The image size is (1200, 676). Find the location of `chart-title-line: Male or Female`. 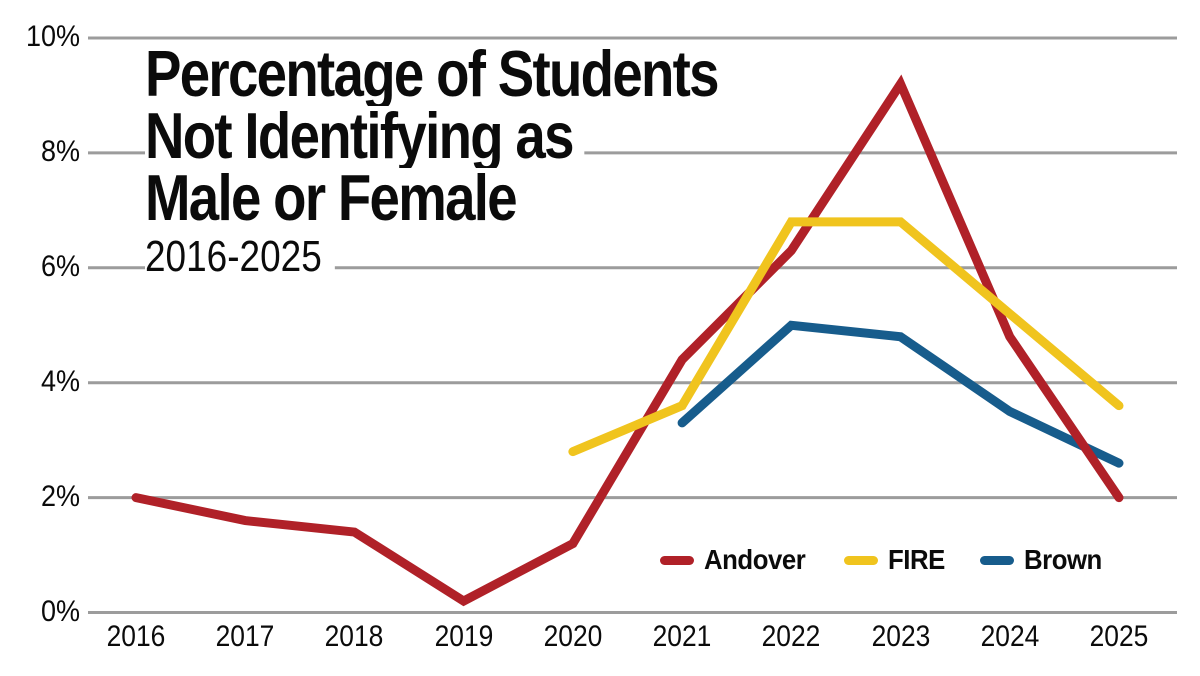

chart-title-line: Male or Female is located at coordinates (437, 197).